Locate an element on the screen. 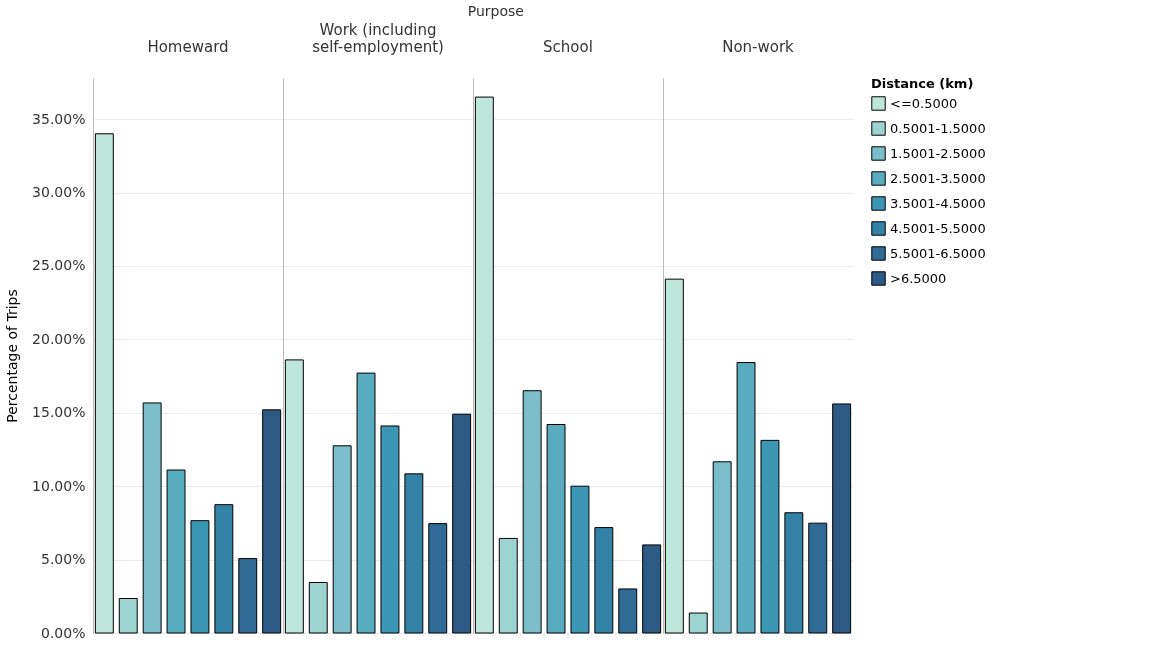 This screenshot has height=659, width=1154. legend-label: 2.5001-3.5000 is located at coordinates (938, 178).